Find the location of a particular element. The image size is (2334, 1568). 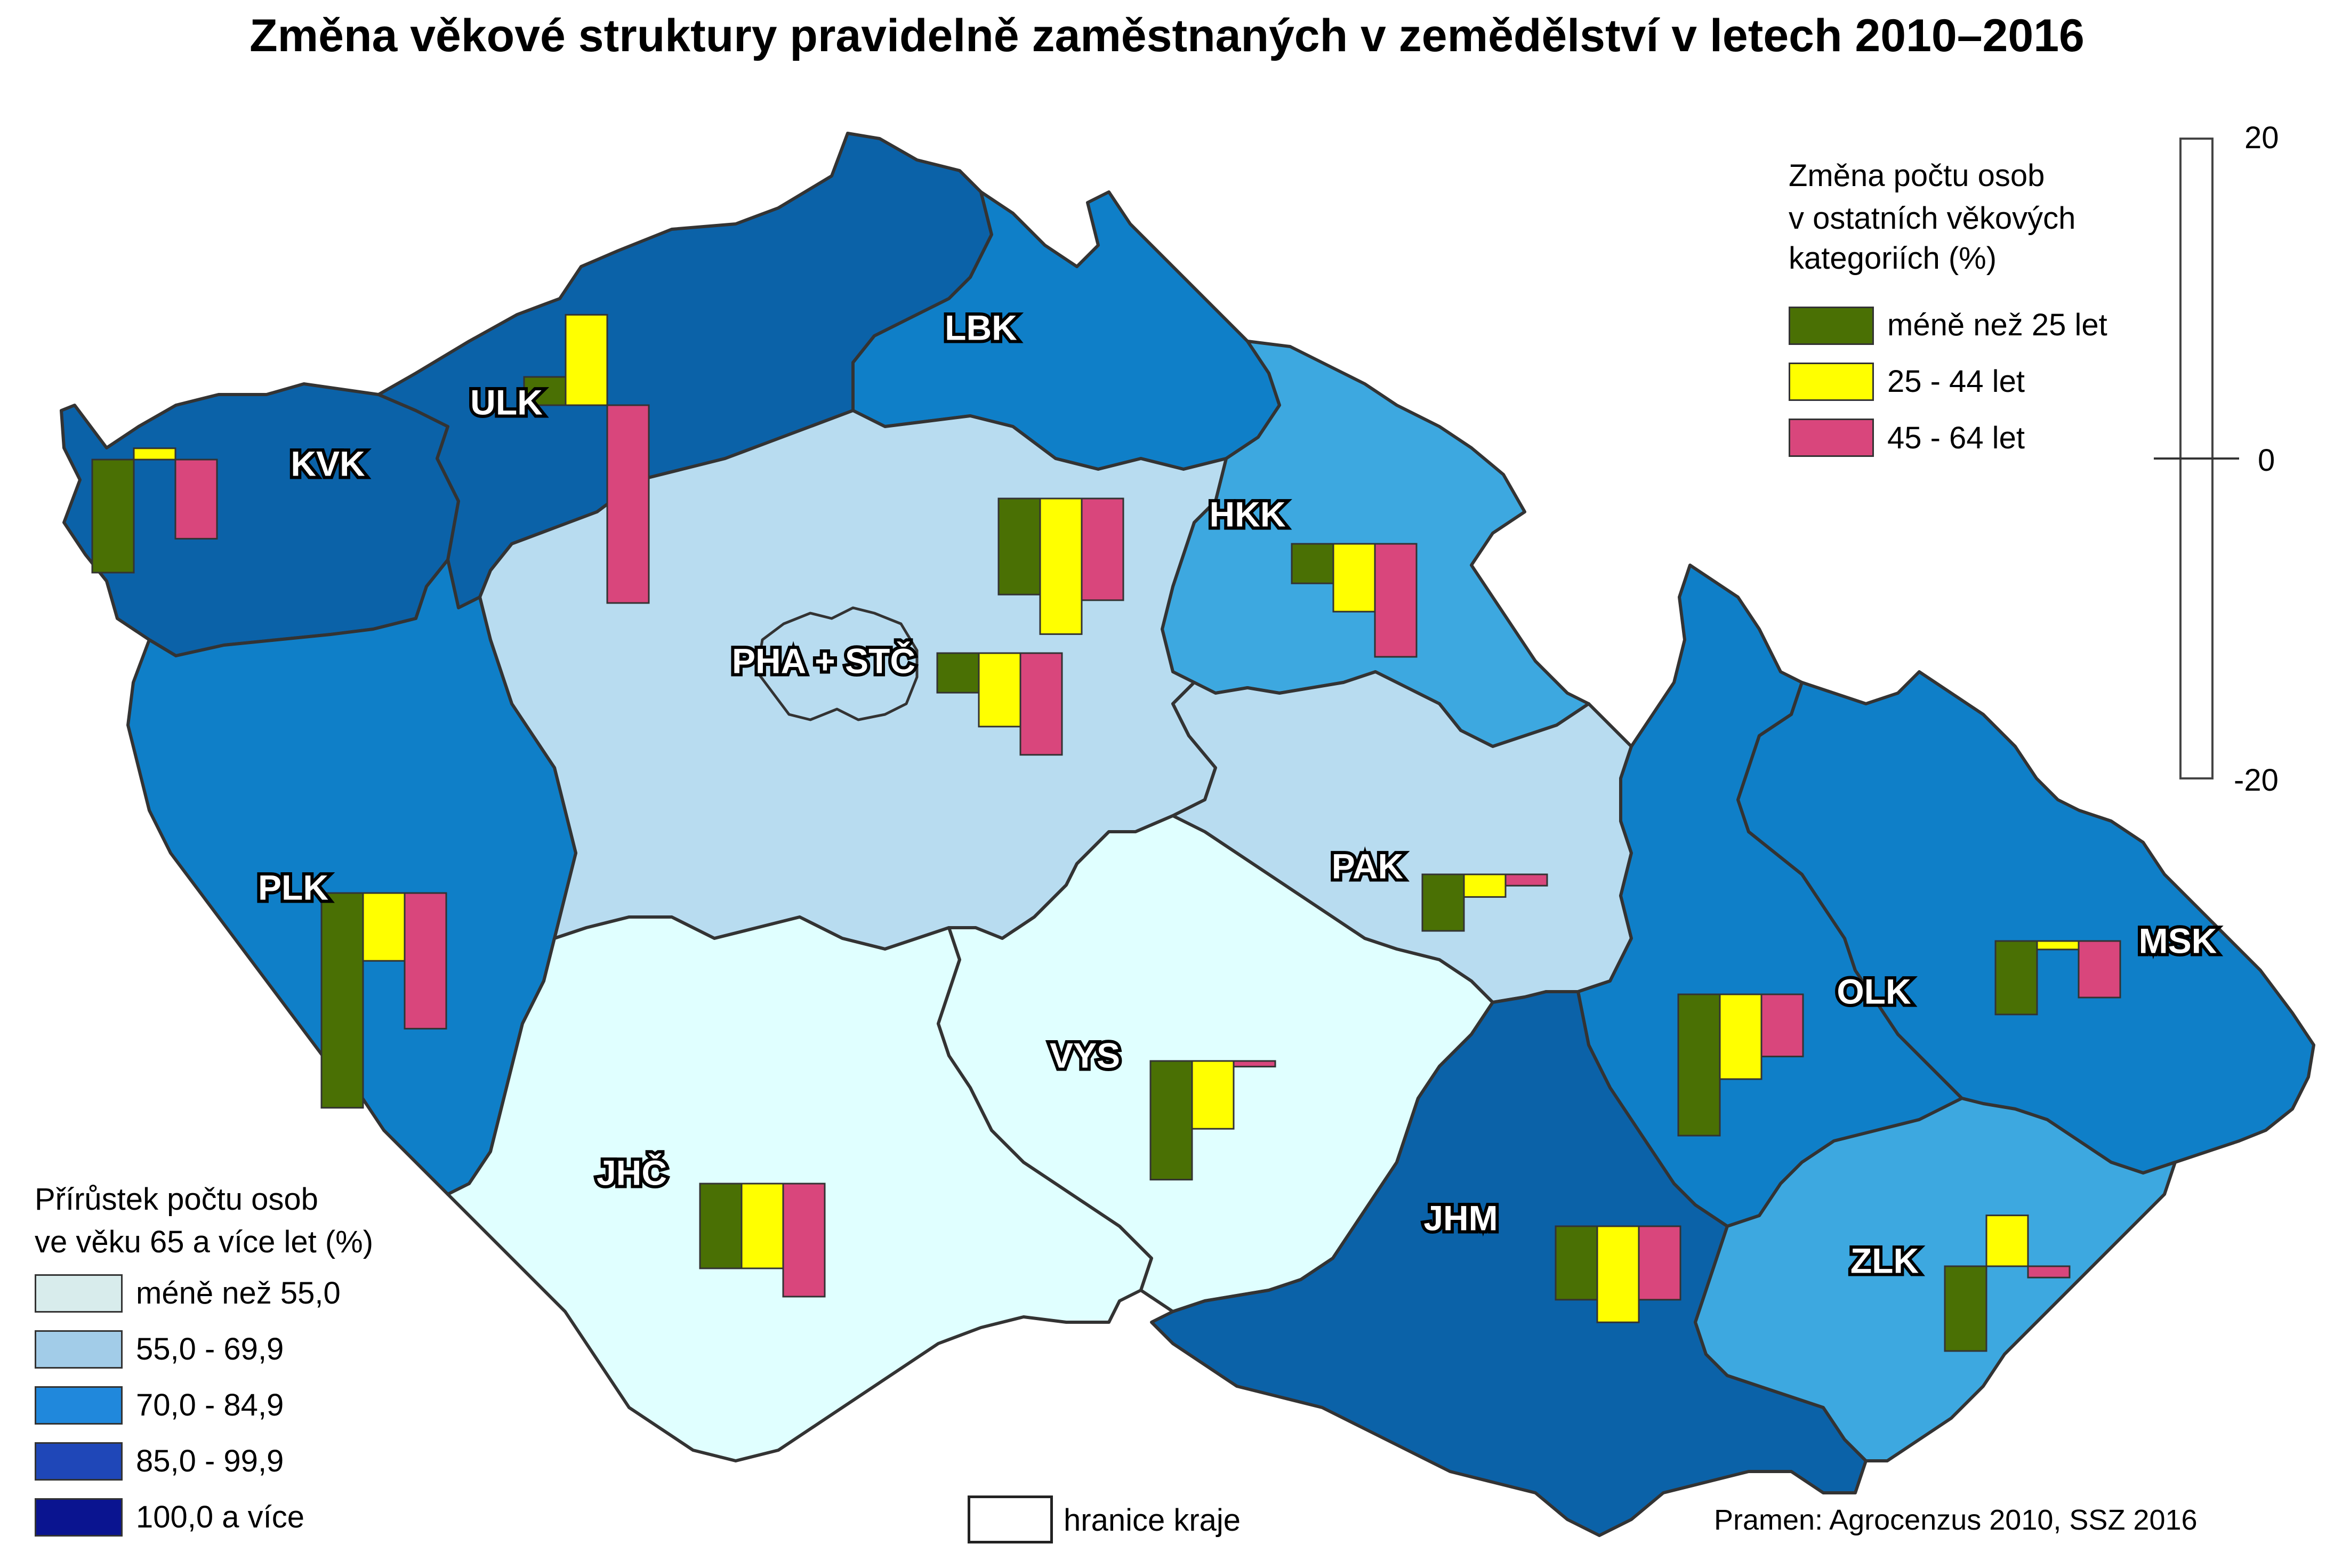

bar-45-64-lbk is located at coordinates (1102, 549).